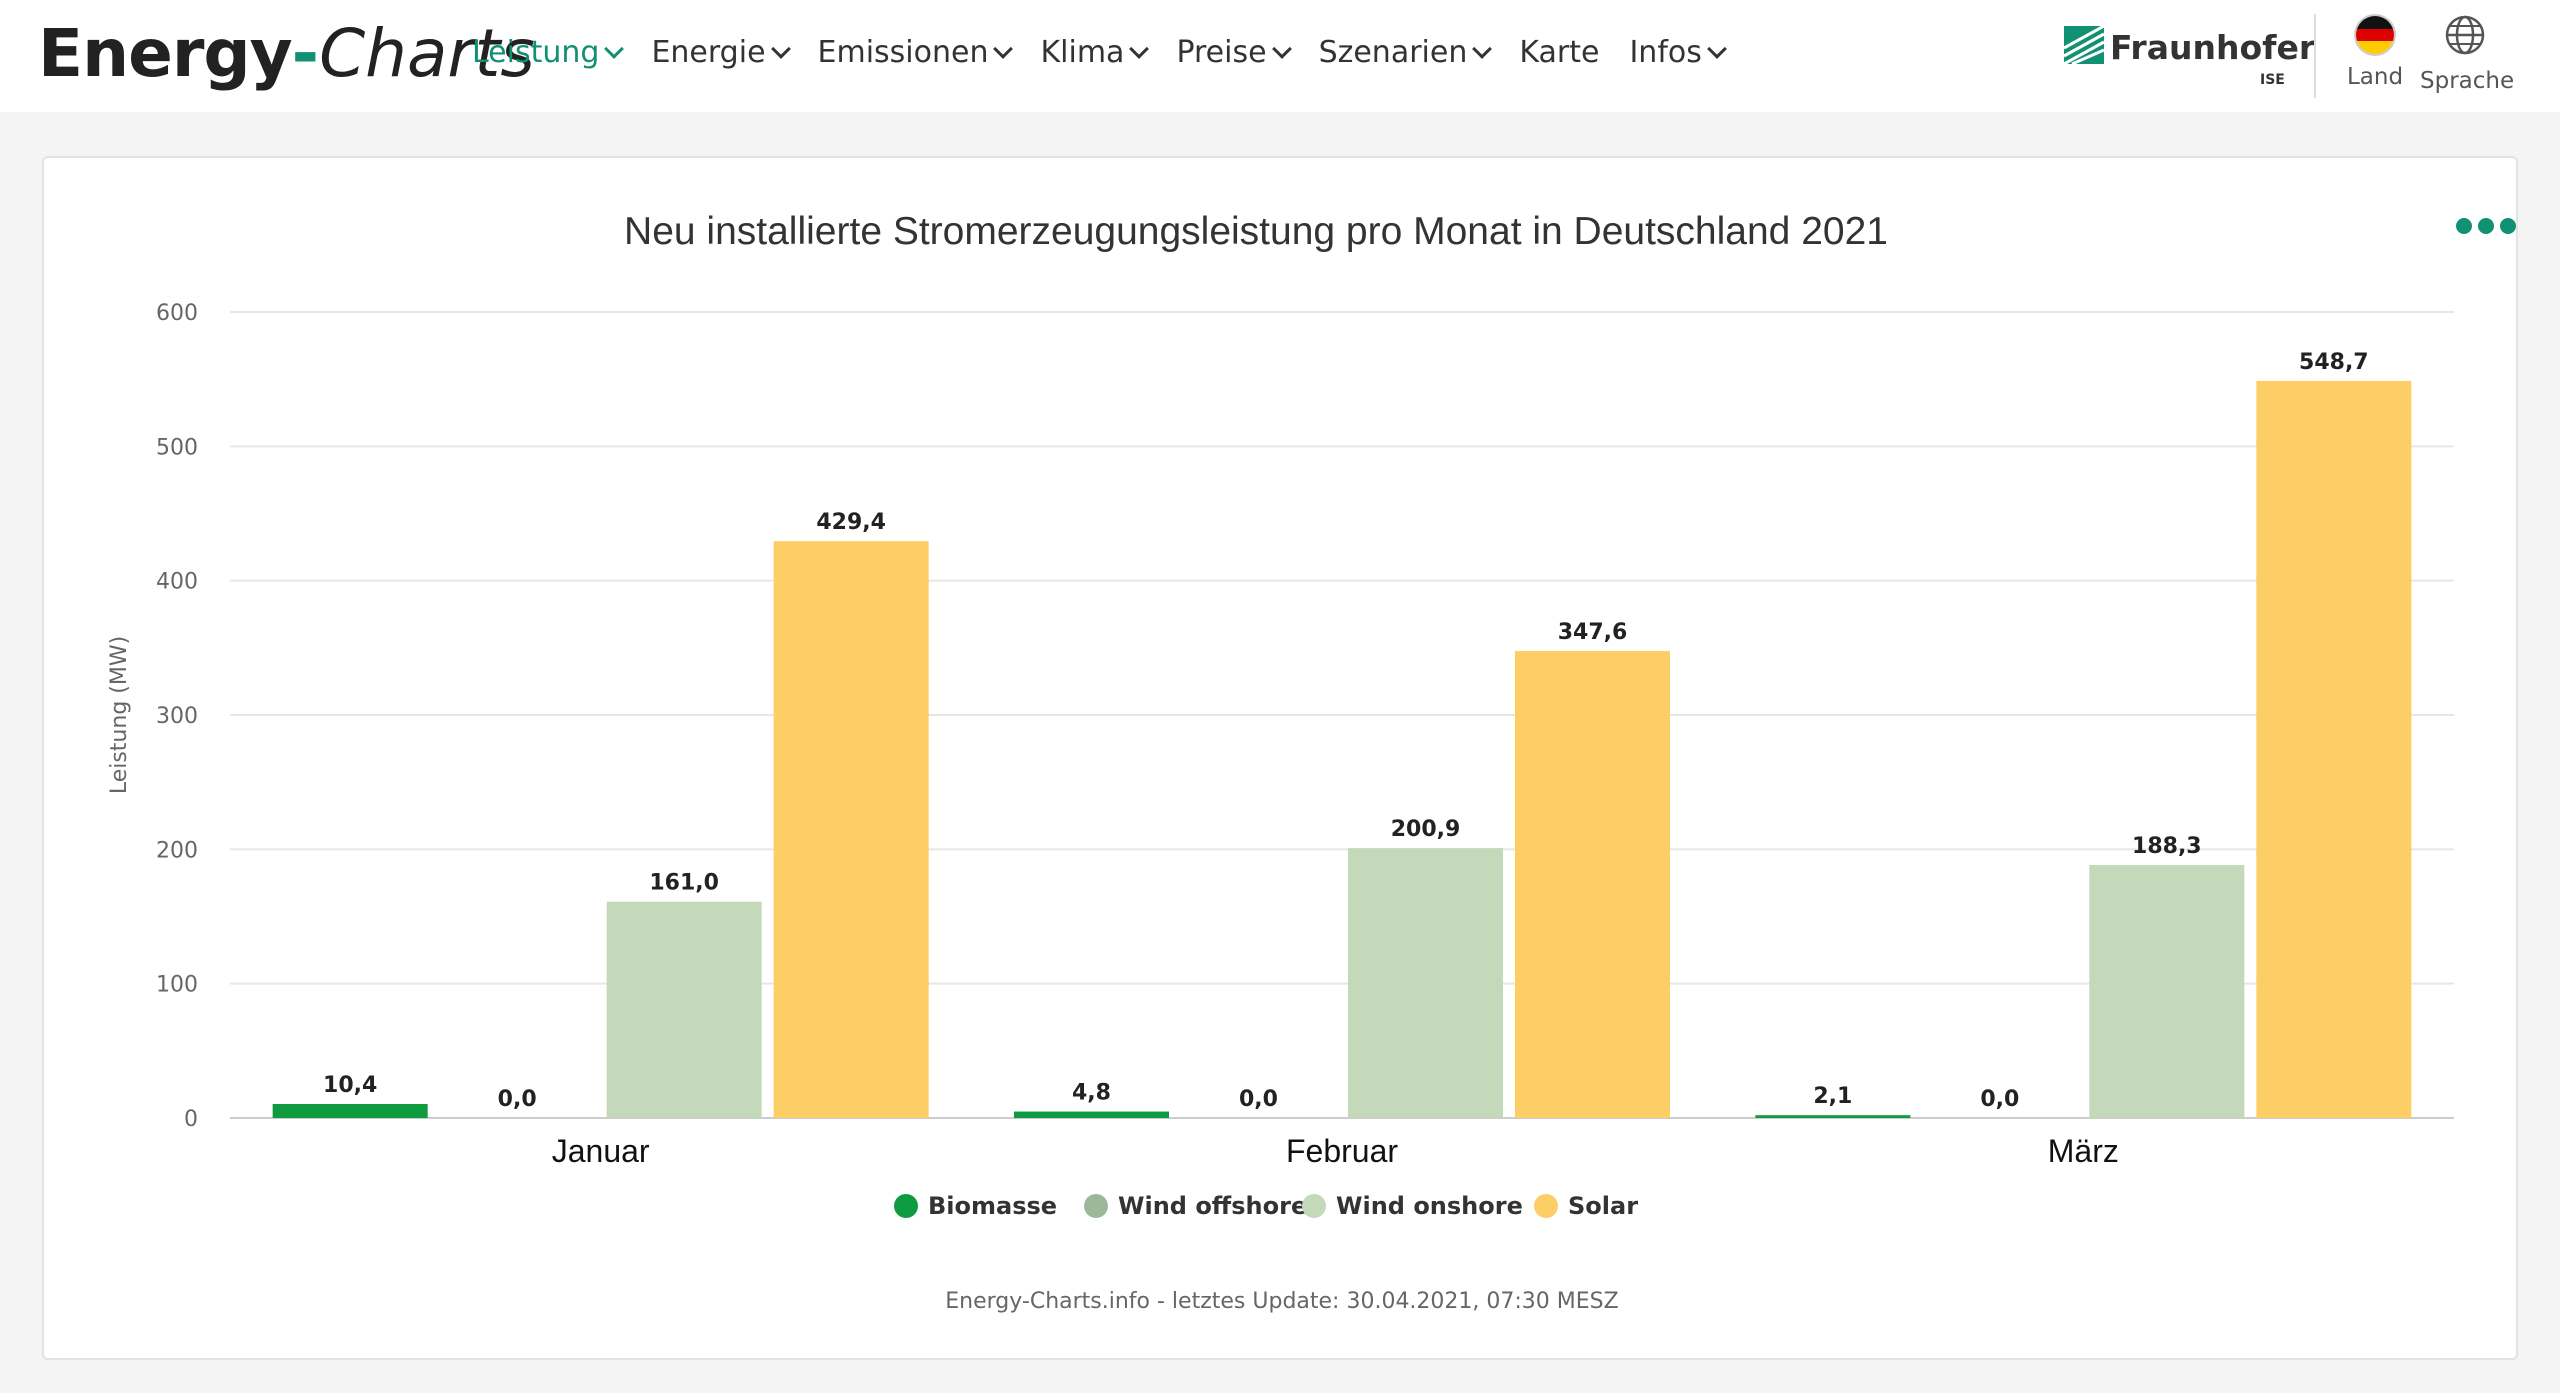 The image size is (2560, 1393). I want to click on y-tick-label: 500, so click(177, 447).